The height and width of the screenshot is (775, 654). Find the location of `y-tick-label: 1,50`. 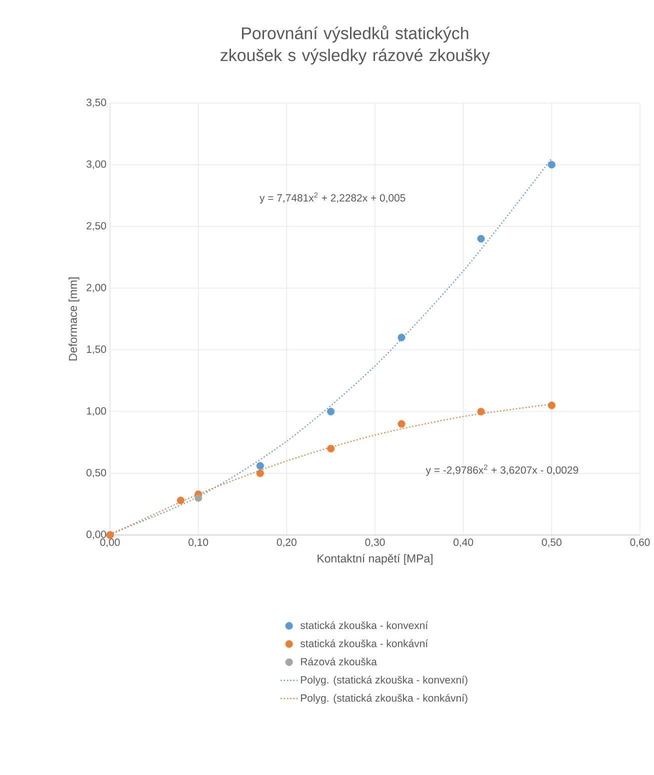

y-tick-label: 1,50 is located at coordinates (96, 350).